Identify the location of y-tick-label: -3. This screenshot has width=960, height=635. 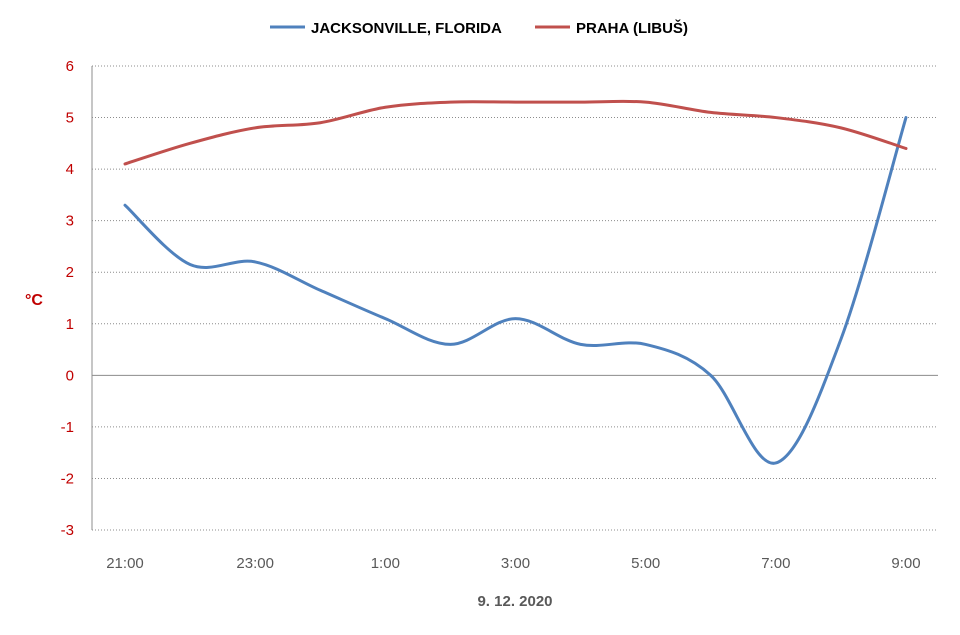
(67, 530).